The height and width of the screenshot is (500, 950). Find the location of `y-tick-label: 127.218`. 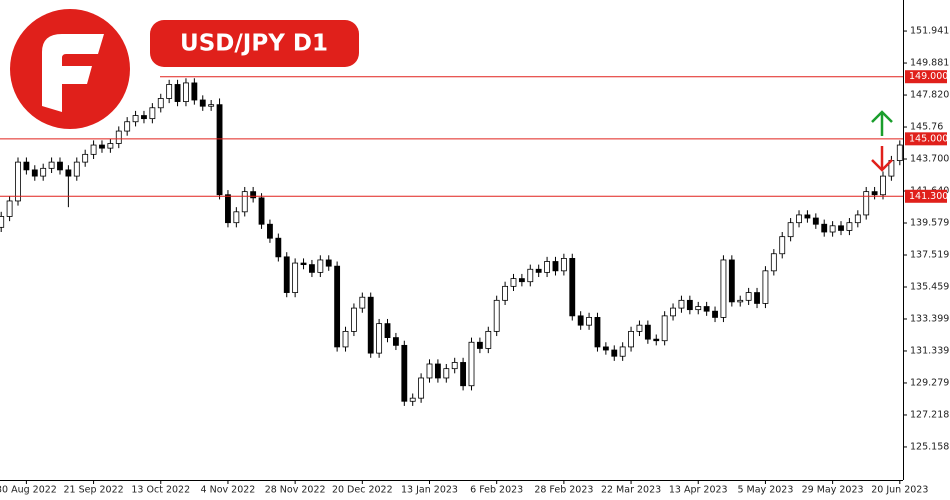

y-tick-label: 127.218 is located at coordinates (929, 414).